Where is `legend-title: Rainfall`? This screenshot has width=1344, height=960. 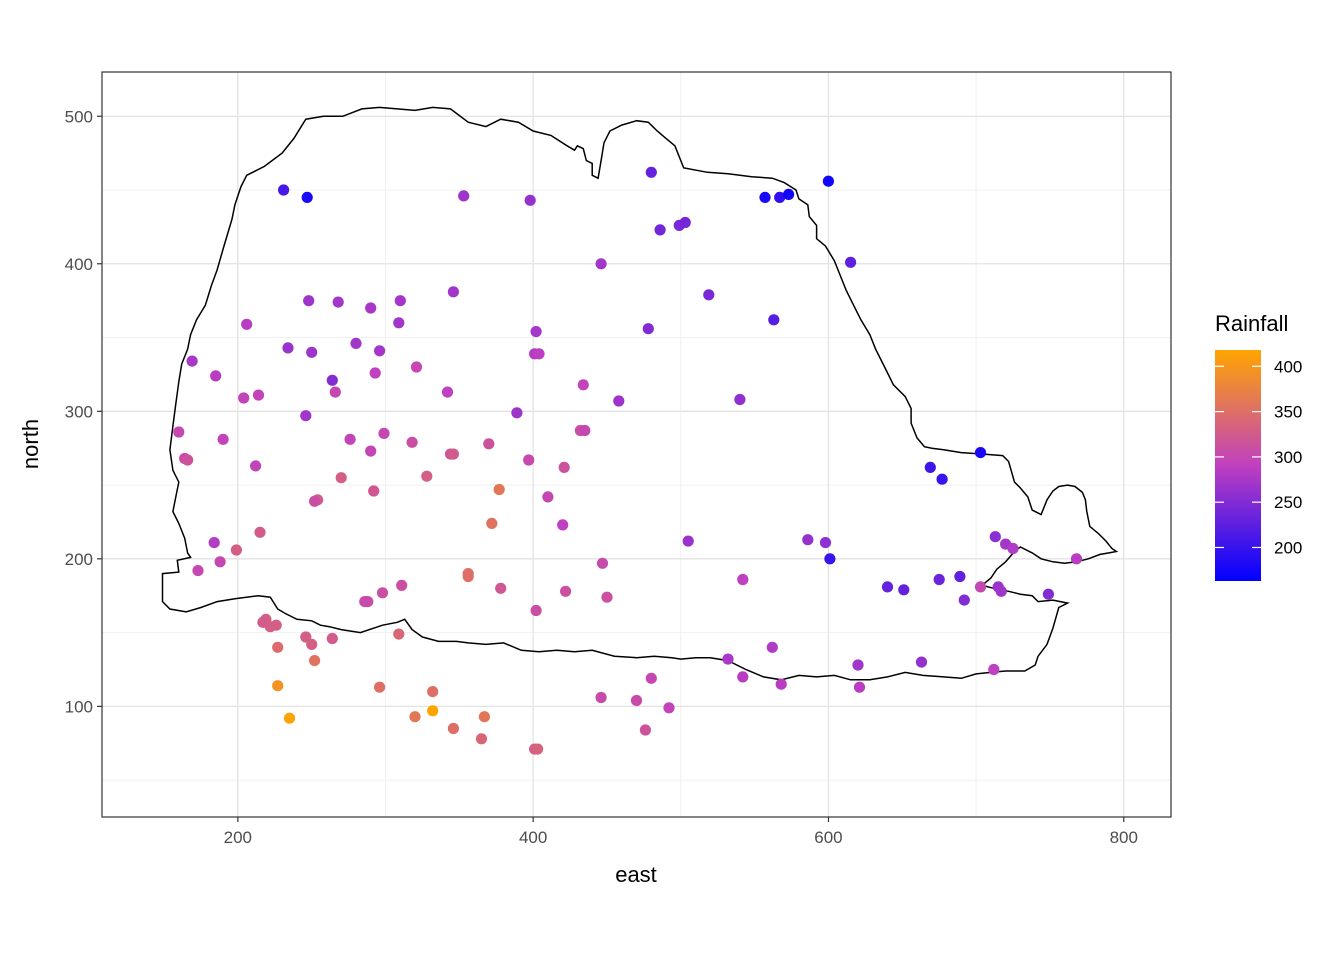
legend-title: Rainfall is located at coordinates (1251, 323).